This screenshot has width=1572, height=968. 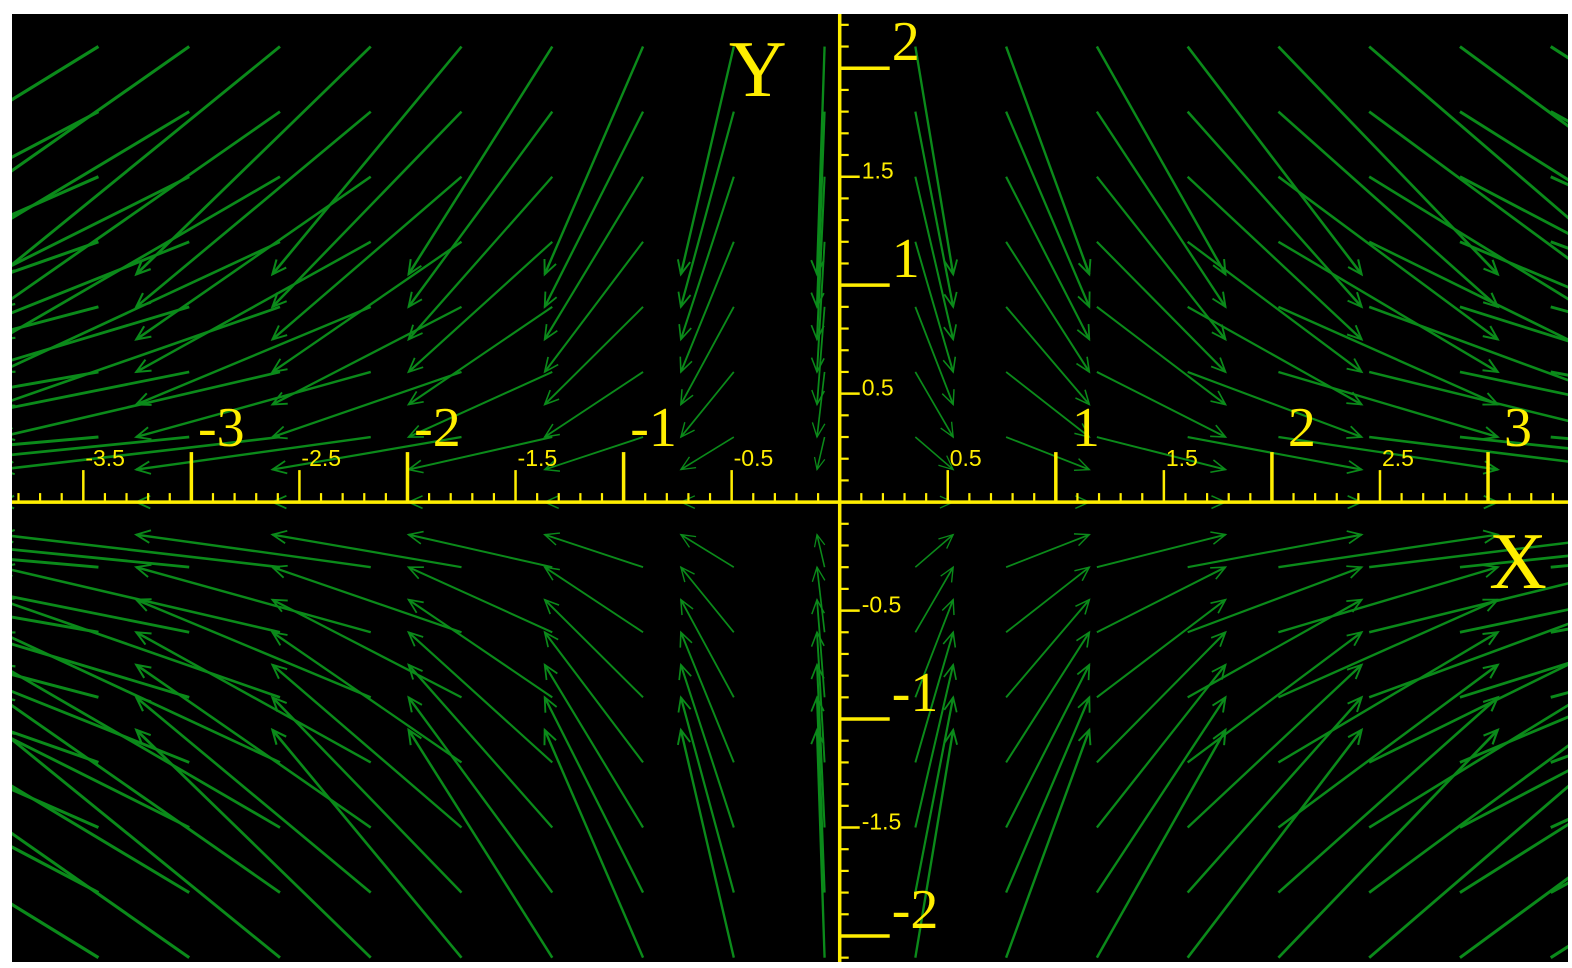 What do you see at coordinates (754, 458) in the screenshot?
I see `x-minor-tick-label: -0.5` at bounding box center [754, 458].